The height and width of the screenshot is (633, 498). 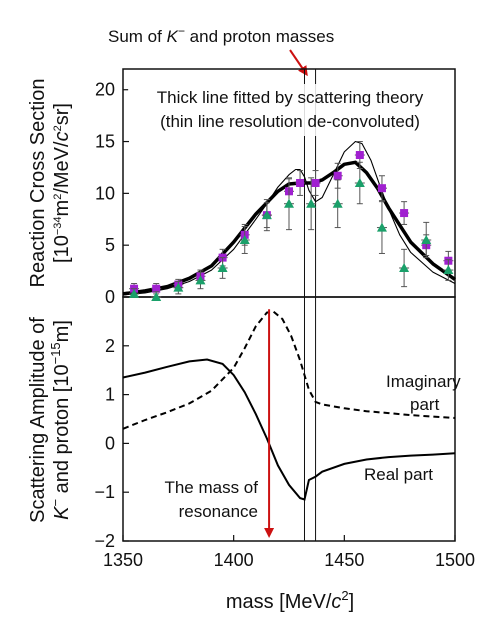 I want to click on top-ytick-label: 0, so click(x=110, y=297).